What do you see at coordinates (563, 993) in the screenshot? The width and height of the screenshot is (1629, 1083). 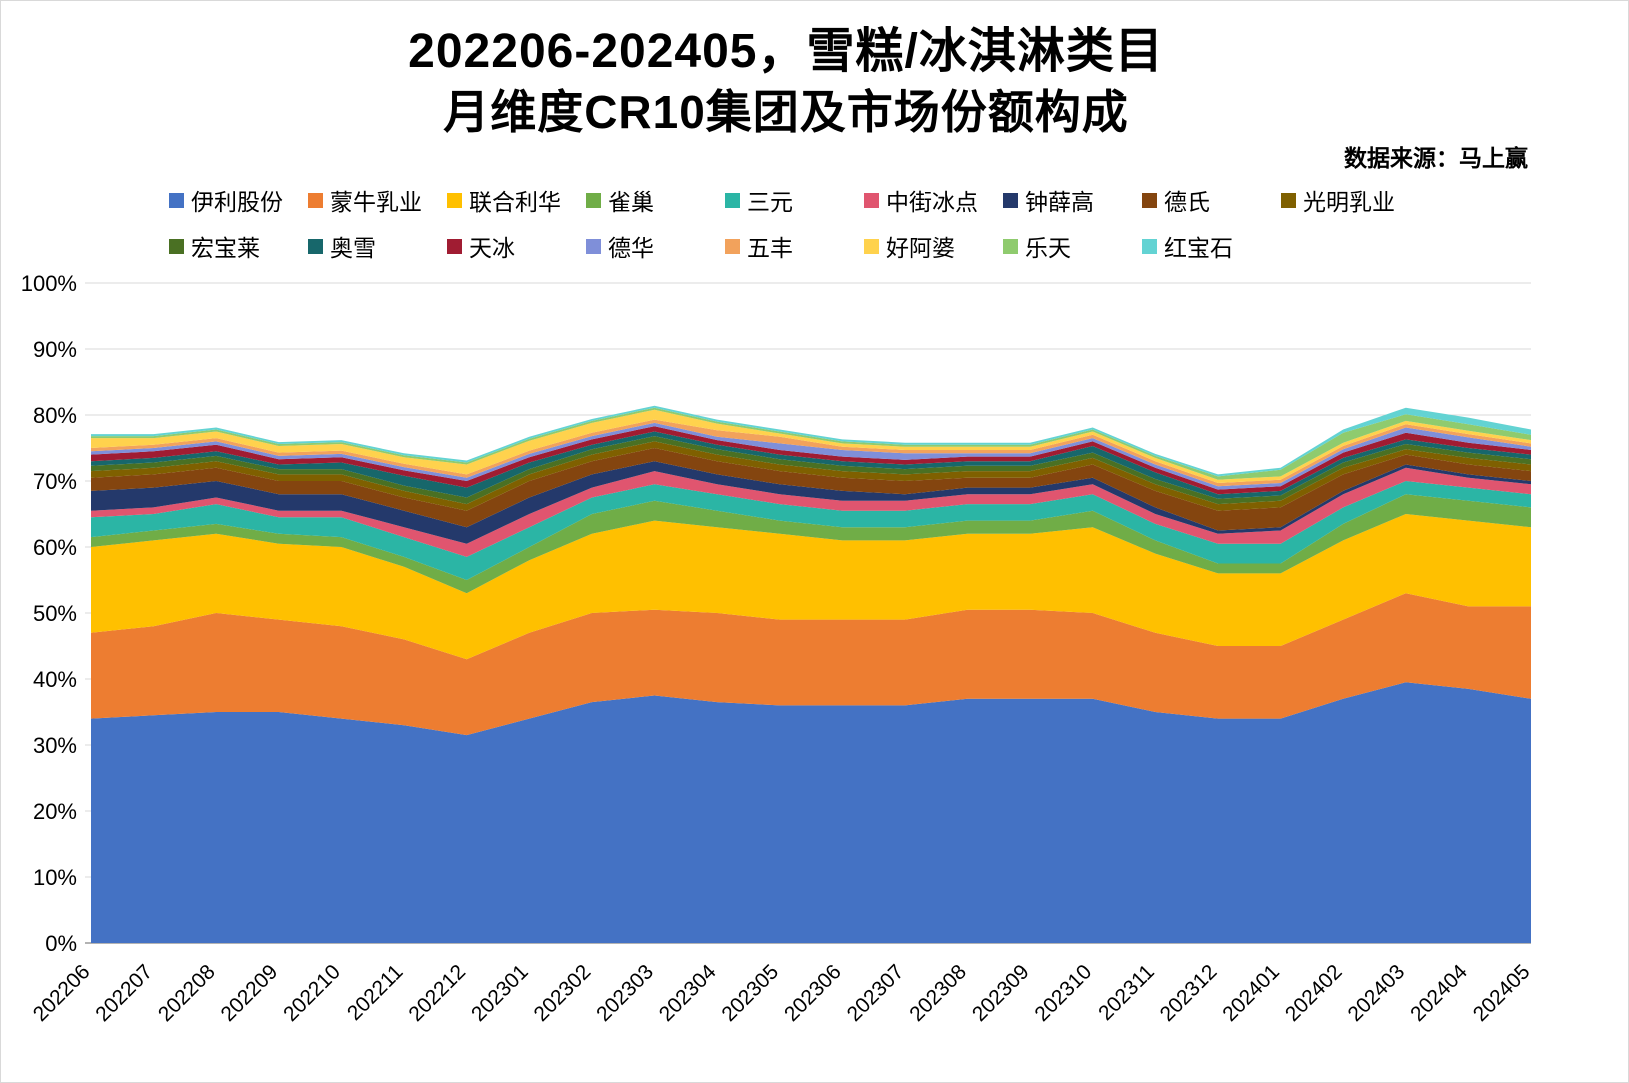 I see `x-axis-label: 202302` at bounding box center [563, 993].